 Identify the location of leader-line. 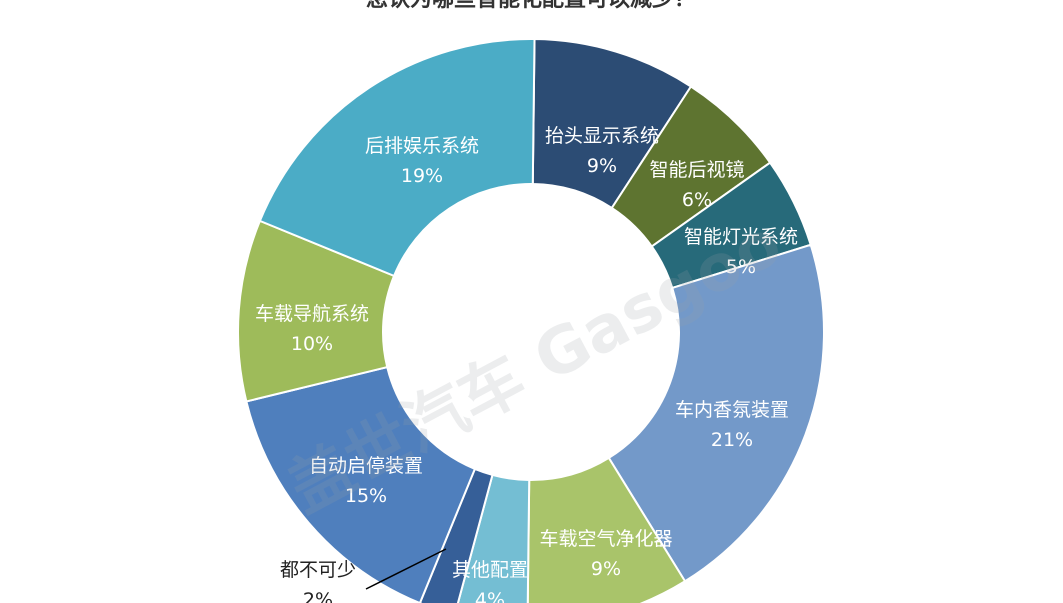
(406, 569).